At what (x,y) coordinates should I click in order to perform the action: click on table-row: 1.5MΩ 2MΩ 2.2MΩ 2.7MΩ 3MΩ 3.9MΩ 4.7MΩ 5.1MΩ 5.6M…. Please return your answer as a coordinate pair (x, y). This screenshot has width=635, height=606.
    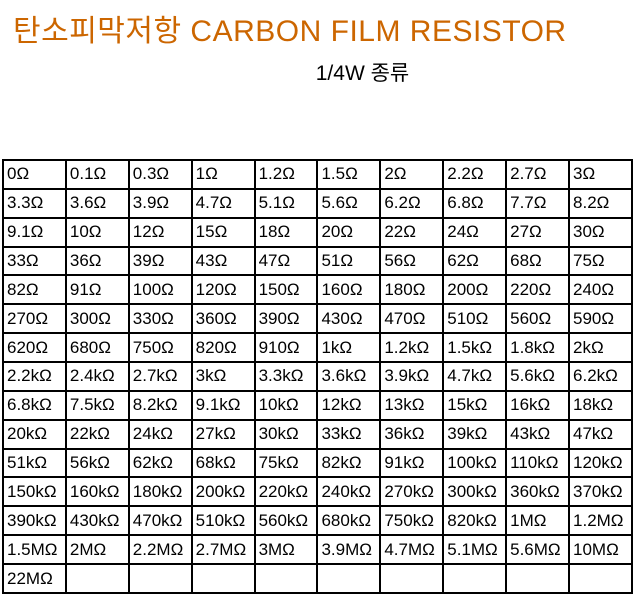
    Looking at the image, I should click on (317, 550).